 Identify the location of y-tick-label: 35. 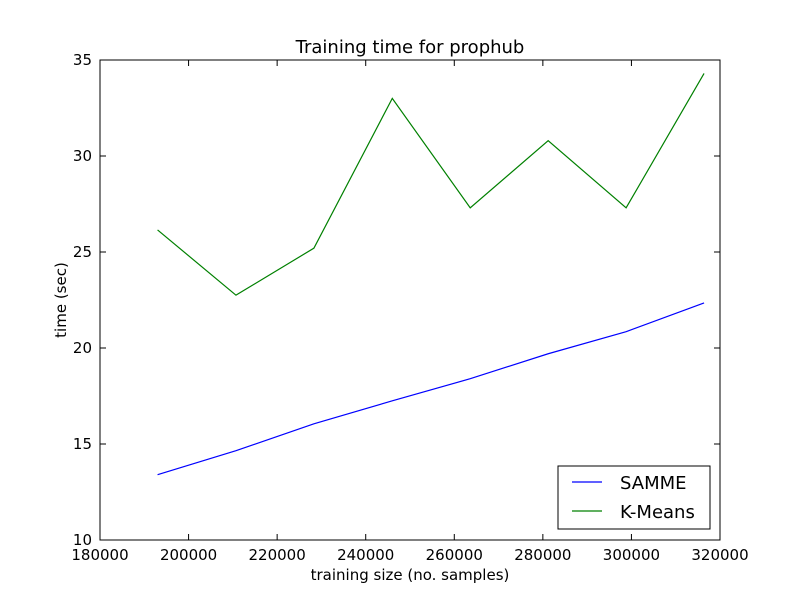
(82, 60).